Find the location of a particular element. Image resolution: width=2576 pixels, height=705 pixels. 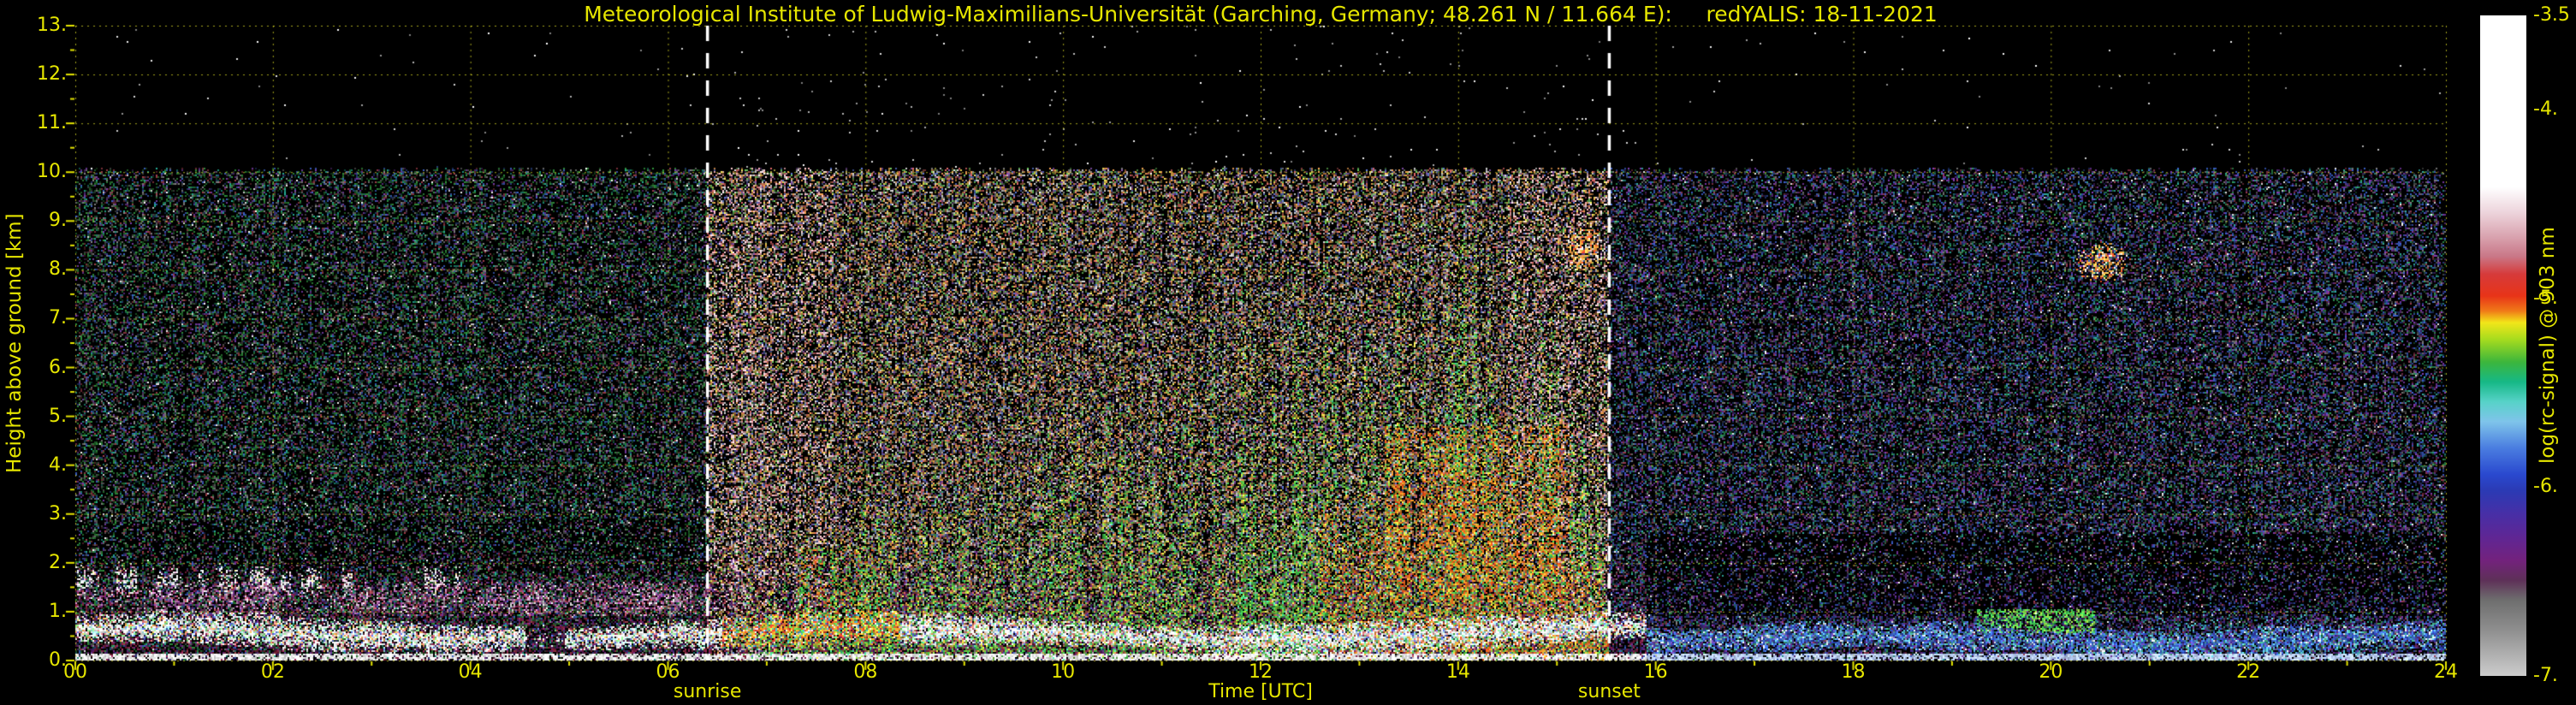

y-tick-label: 2. is located at coordinates (58, 562).